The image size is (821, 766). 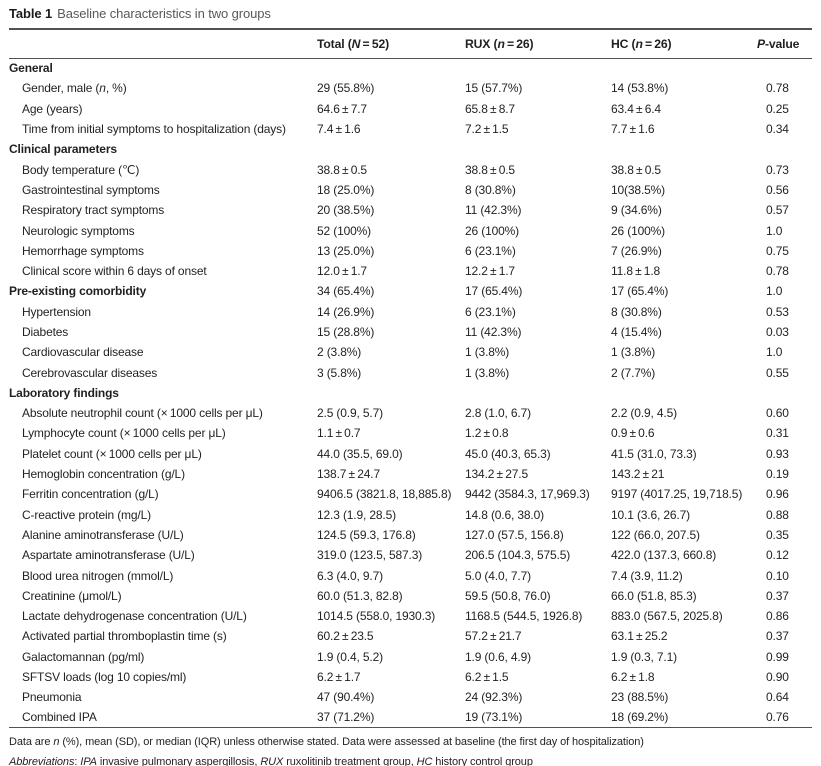 What do you see at coordinates (163, 230) in the screenshot?
I see `row-label: Neurologic symptoms` at bounding box center [163, 230].